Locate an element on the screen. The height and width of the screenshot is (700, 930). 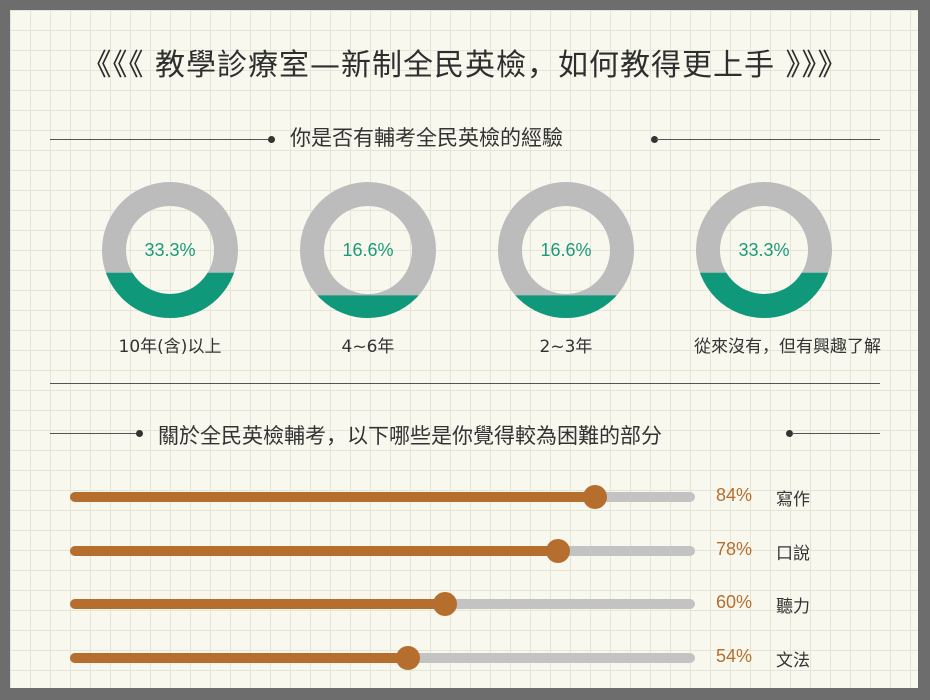
section2-line-right is located at coordinates (836, 433).